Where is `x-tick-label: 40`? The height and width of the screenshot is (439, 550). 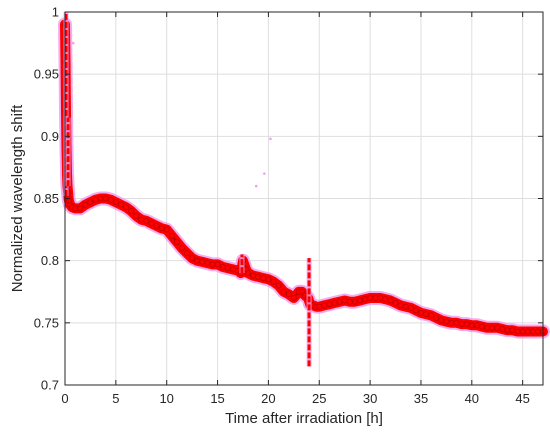
x-tick-label: 40 is located at coordinates (472, 398).